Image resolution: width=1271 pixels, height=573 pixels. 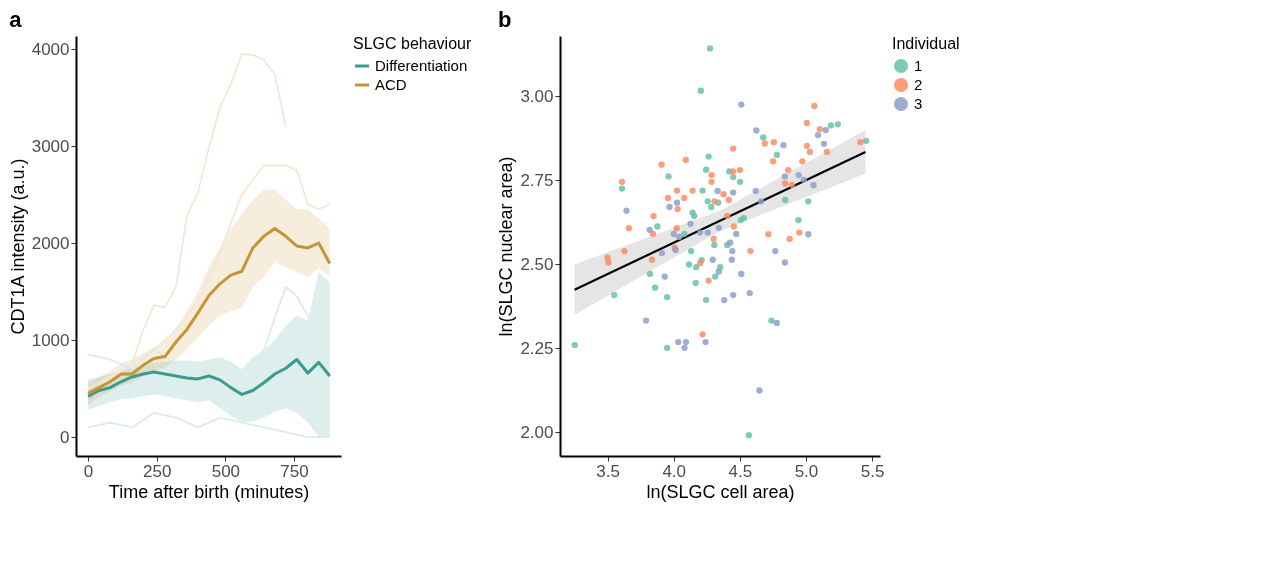 I want to click on x-tick-label: 3.5, so click(x=608, y=471).